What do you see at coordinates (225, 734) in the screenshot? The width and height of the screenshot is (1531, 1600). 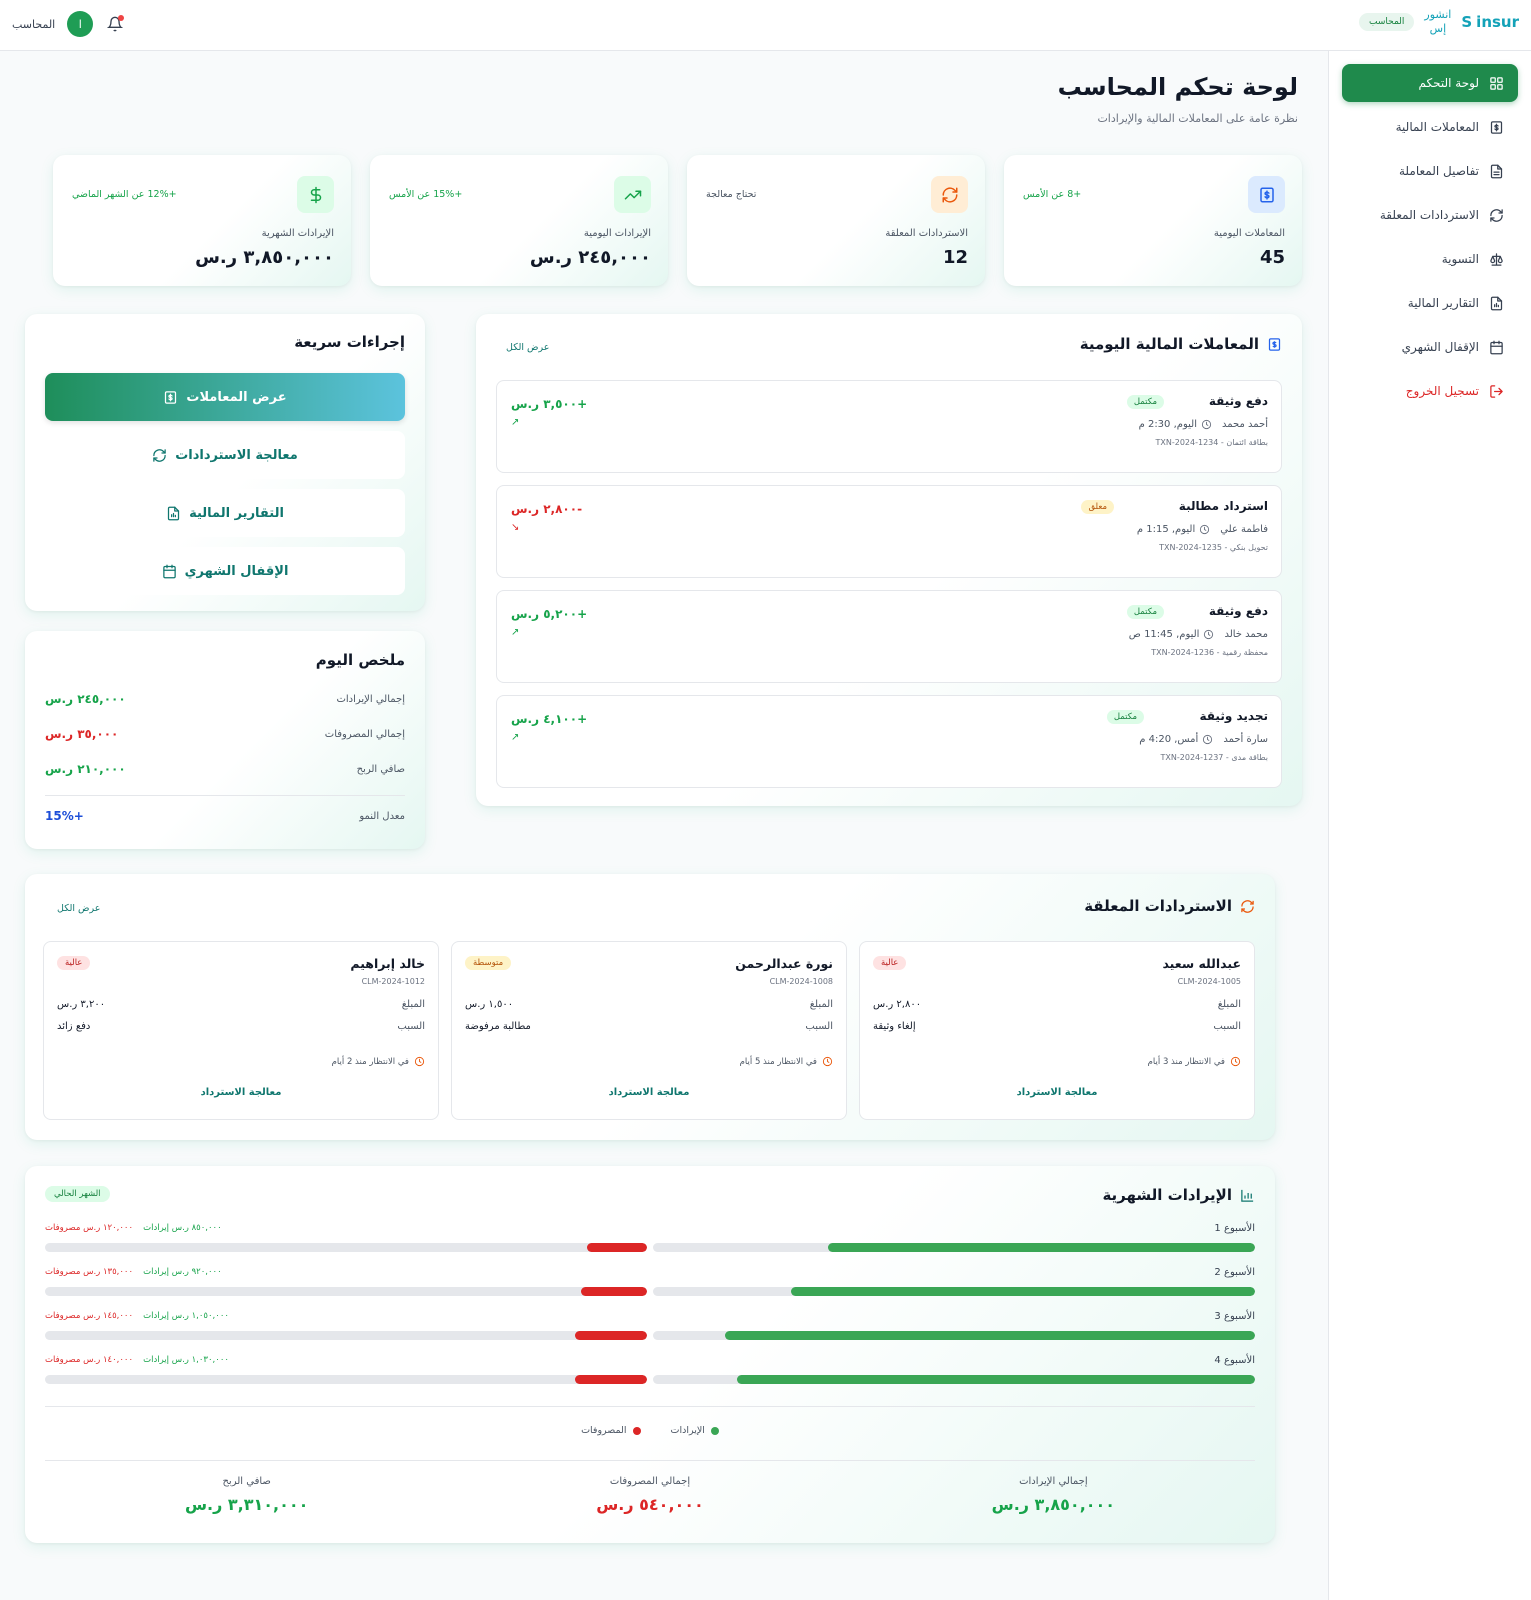 I see `summary-row: إجمالي المصروفات ٣٥,٠٠٠ ر.س` at bounding box center [225, 734].